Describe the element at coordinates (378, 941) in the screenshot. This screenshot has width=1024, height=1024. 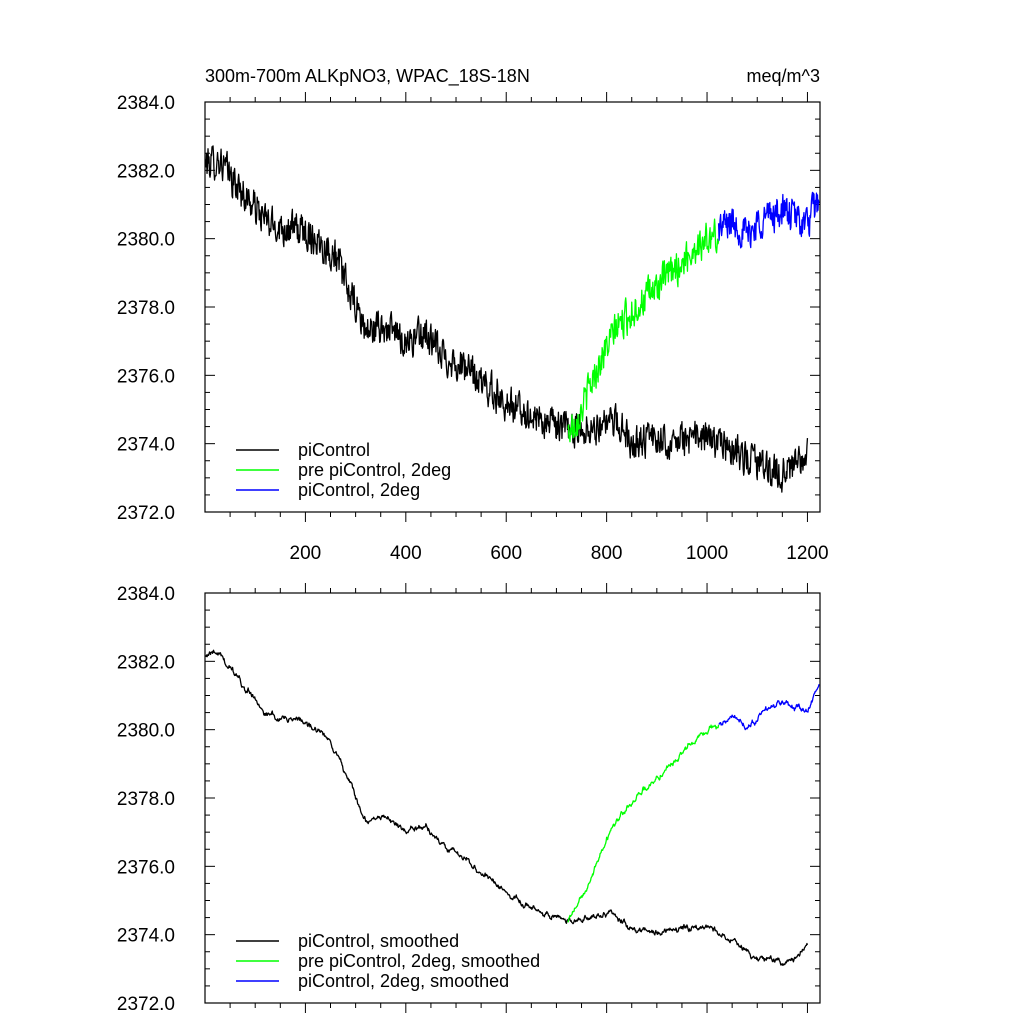
I see `legend-label: piControl, smoothed` at that location.